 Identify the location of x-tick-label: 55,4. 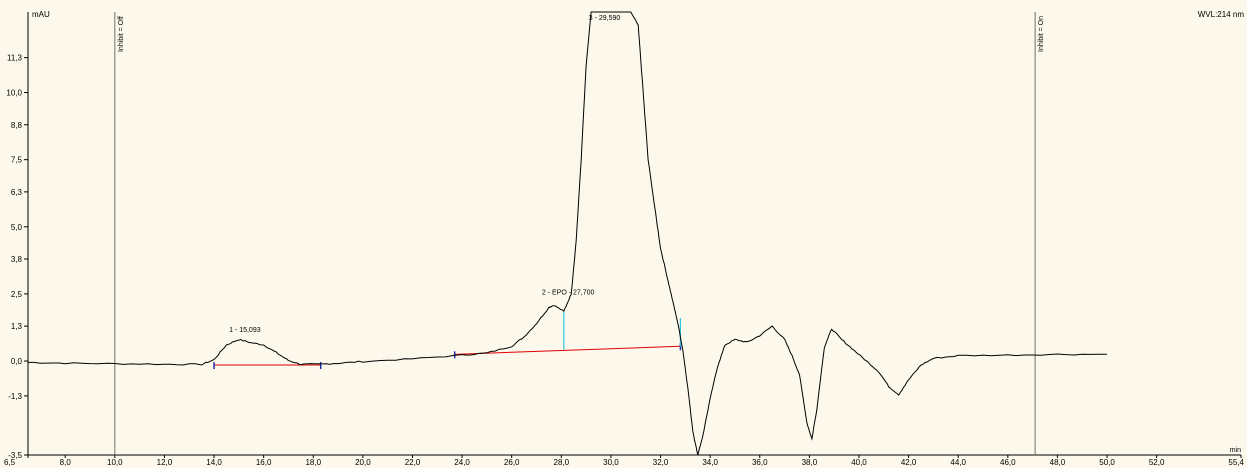
(1236, 462).